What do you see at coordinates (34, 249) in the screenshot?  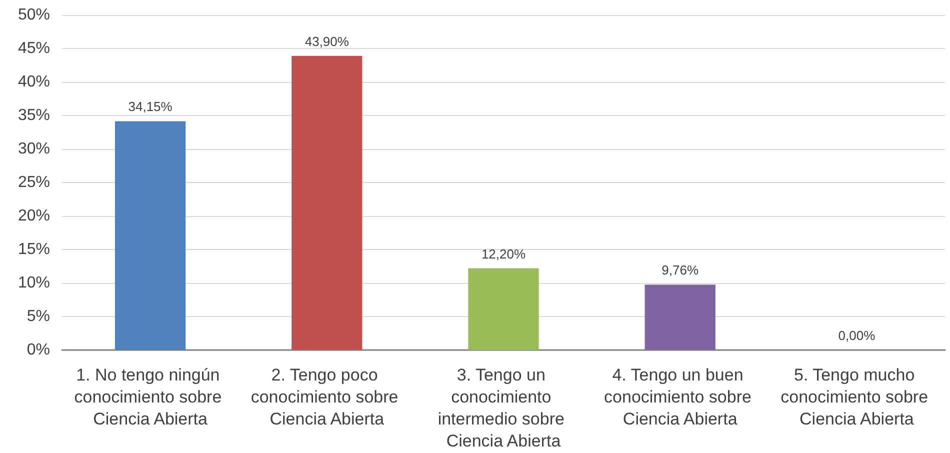 I see `y-tick-label: 15%` at bounding box center [34, 249].